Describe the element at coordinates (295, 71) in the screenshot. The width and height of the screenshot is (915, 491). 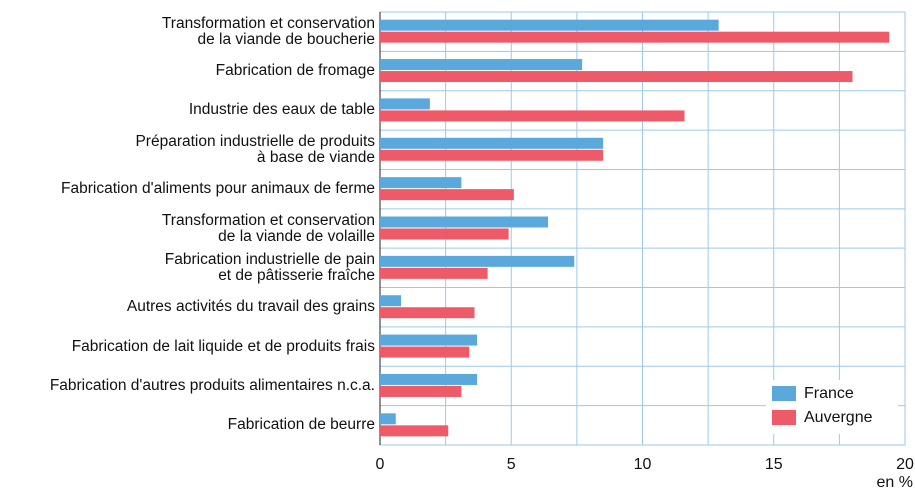
I see `y-tick-label: Fabrication de fromage` at that location.